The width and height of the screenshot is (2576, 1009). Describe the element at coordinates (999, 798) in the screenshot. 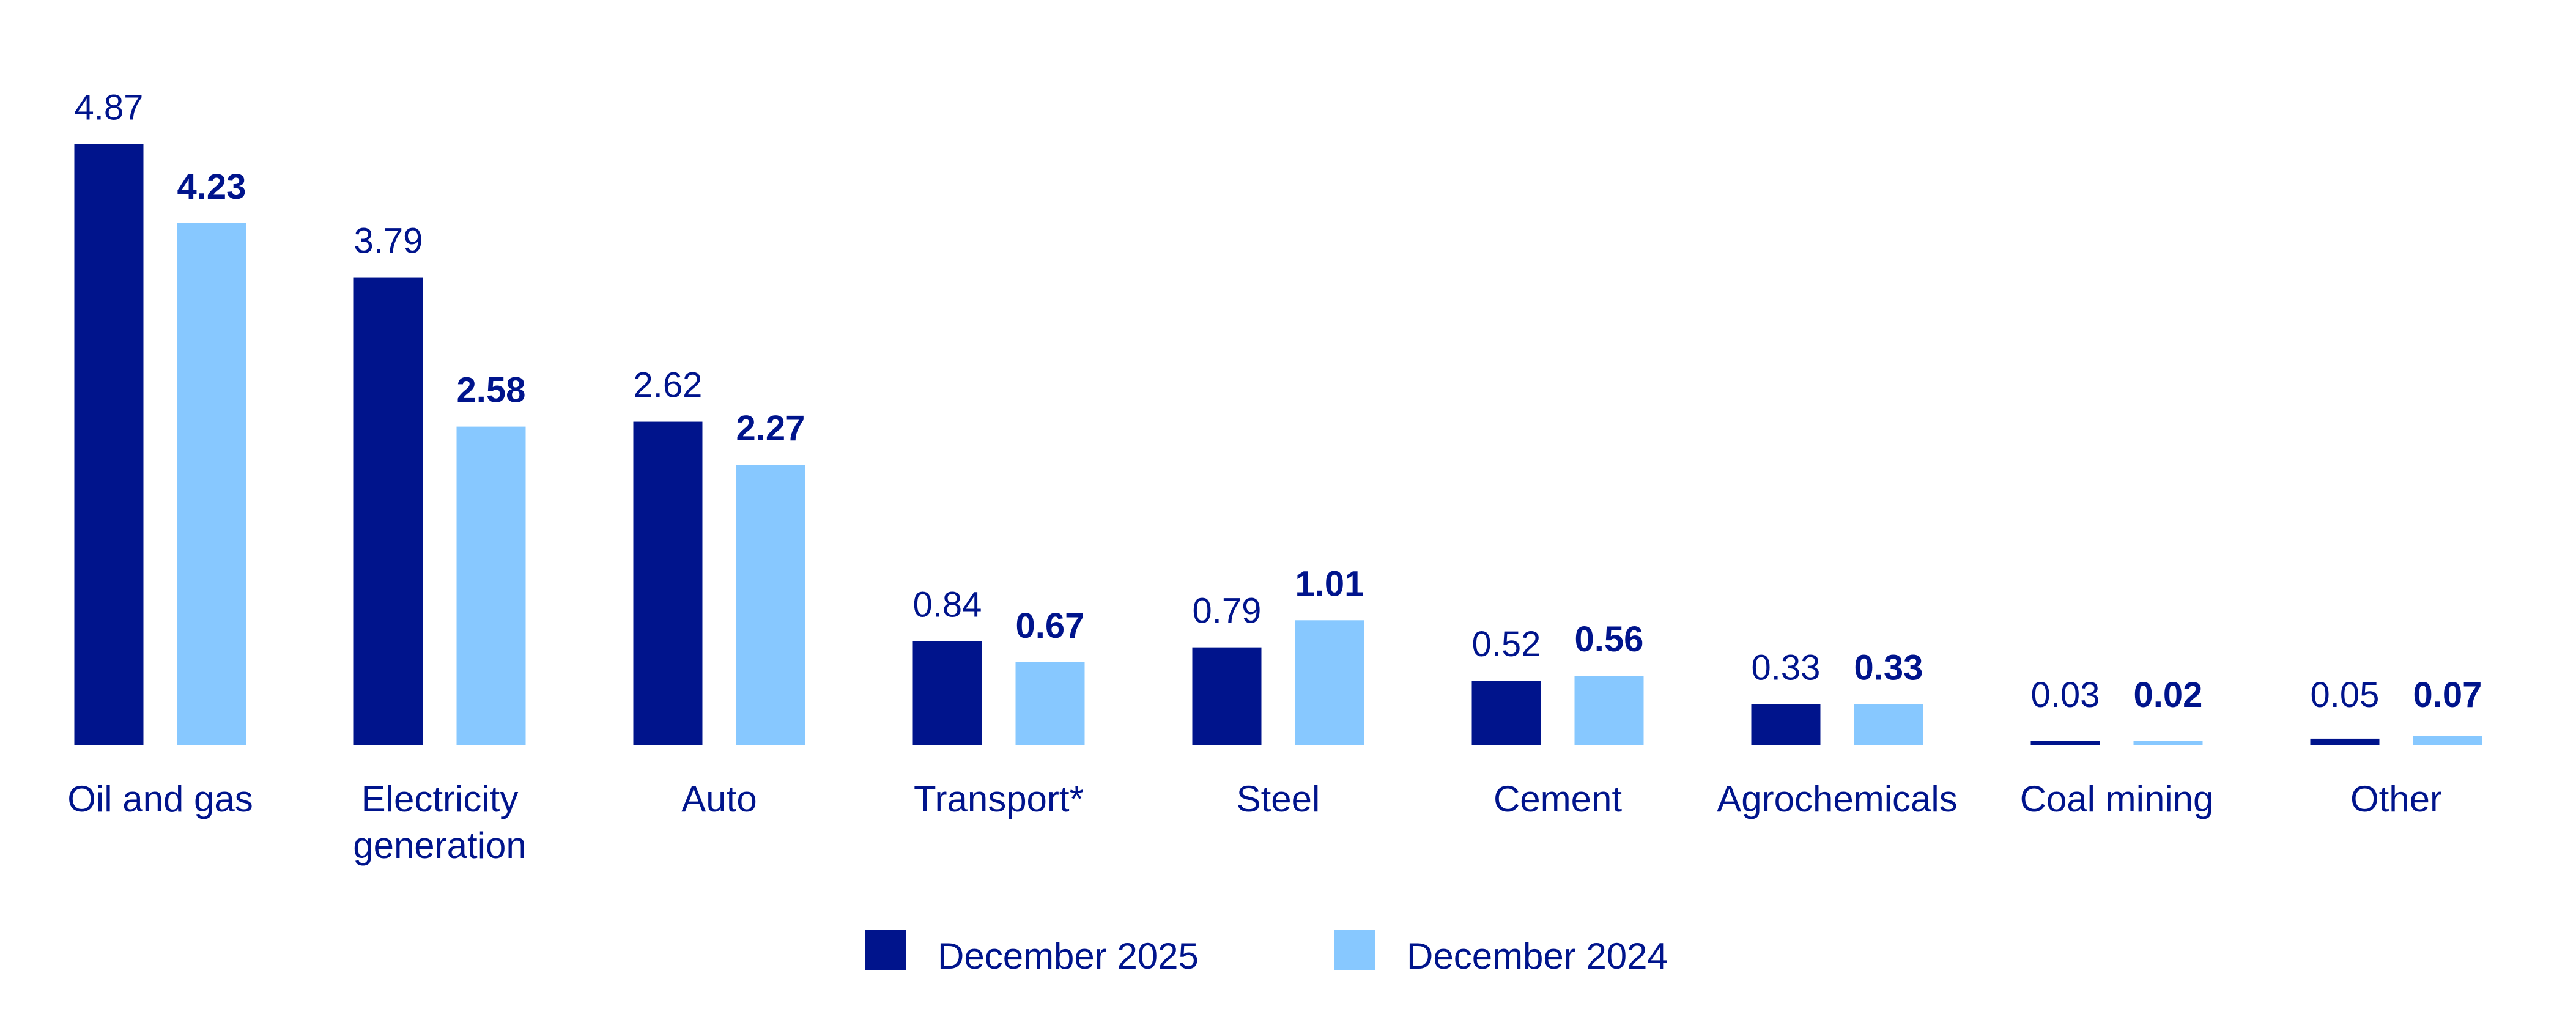

I see `category-label: Transport*` at that location.